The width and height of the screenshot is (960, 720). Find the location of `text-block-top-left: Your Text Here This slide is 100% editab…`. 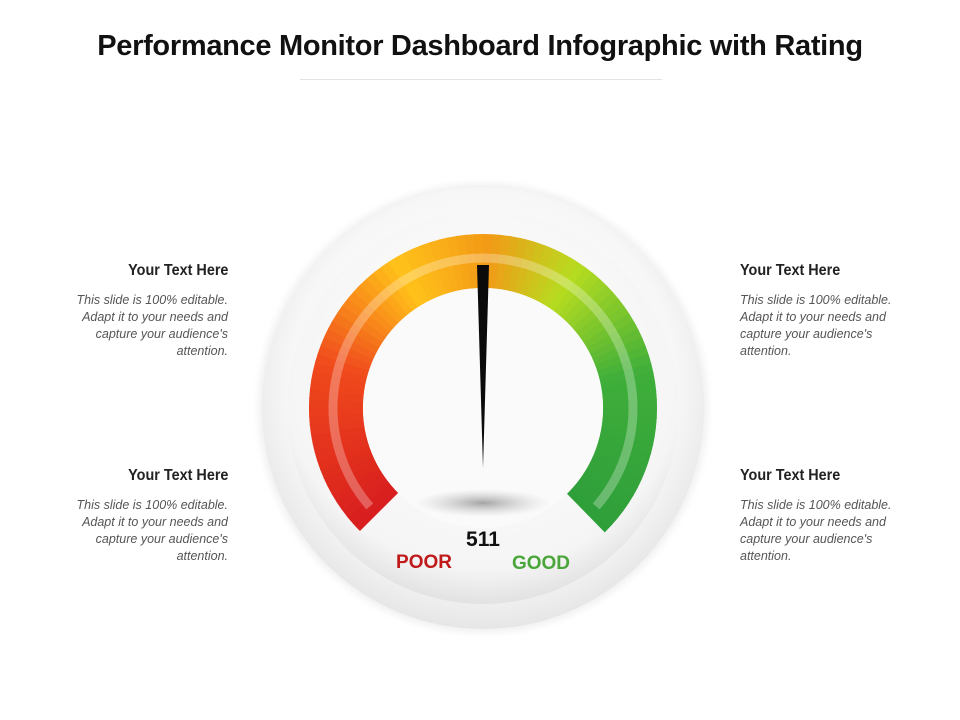

text-block-top-left: Your Text Here This slide is 100% editab… is located at coordinates (138, 311).